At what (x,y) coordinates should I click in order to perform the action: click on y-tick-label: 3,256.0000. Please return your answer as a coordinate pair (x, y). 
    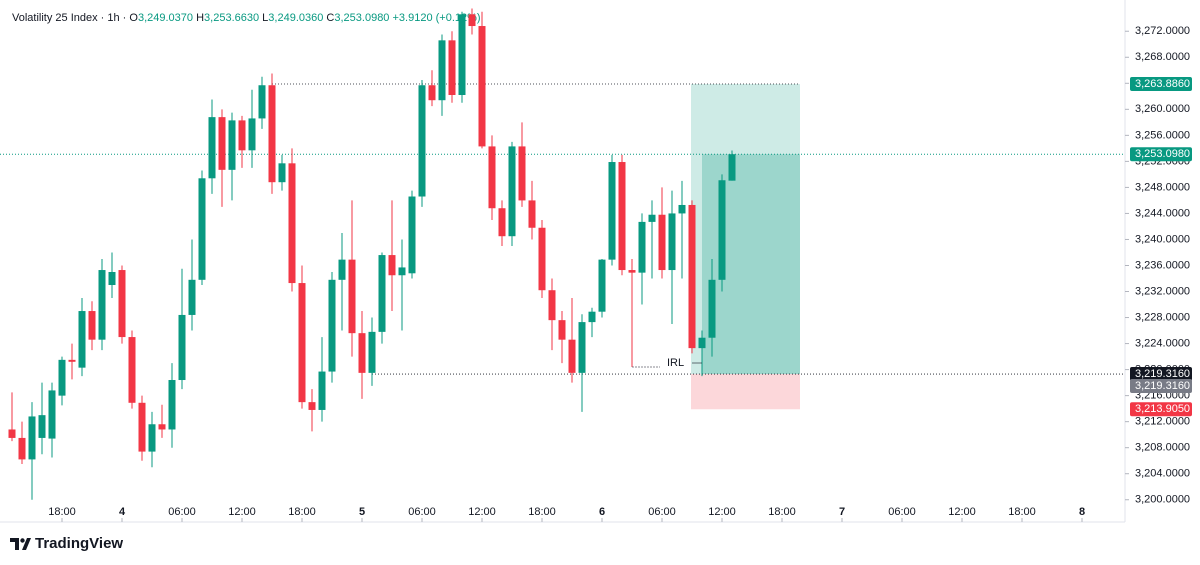
    Looking at the image, I should click on (1162, 135).